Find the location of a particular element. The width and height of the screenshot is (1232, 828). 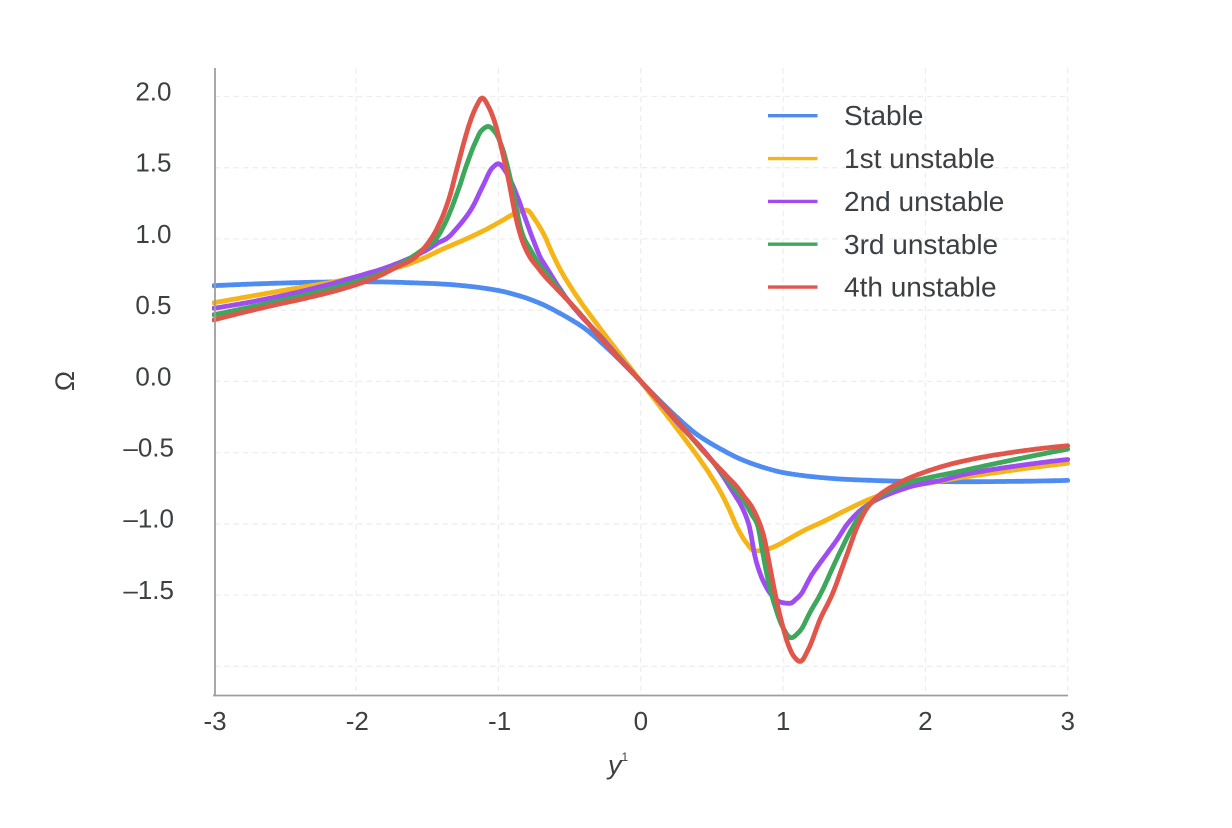

svg-text: 3 is located at coordinates (1067, 721).